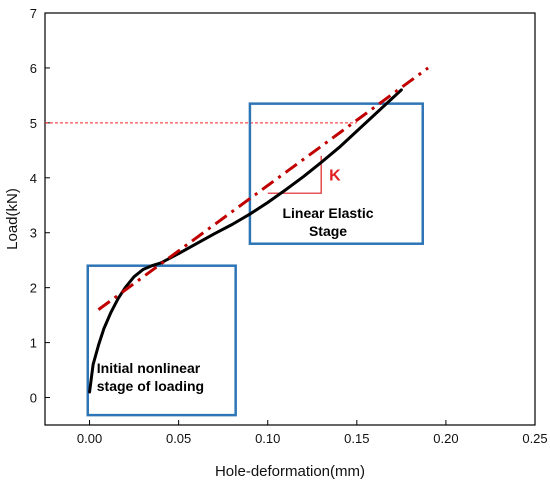  What do you see at coordinates (150, 386) in the screenshot?
I see `initial-stage-label: stage of loading` at bounding box center [150, 386].